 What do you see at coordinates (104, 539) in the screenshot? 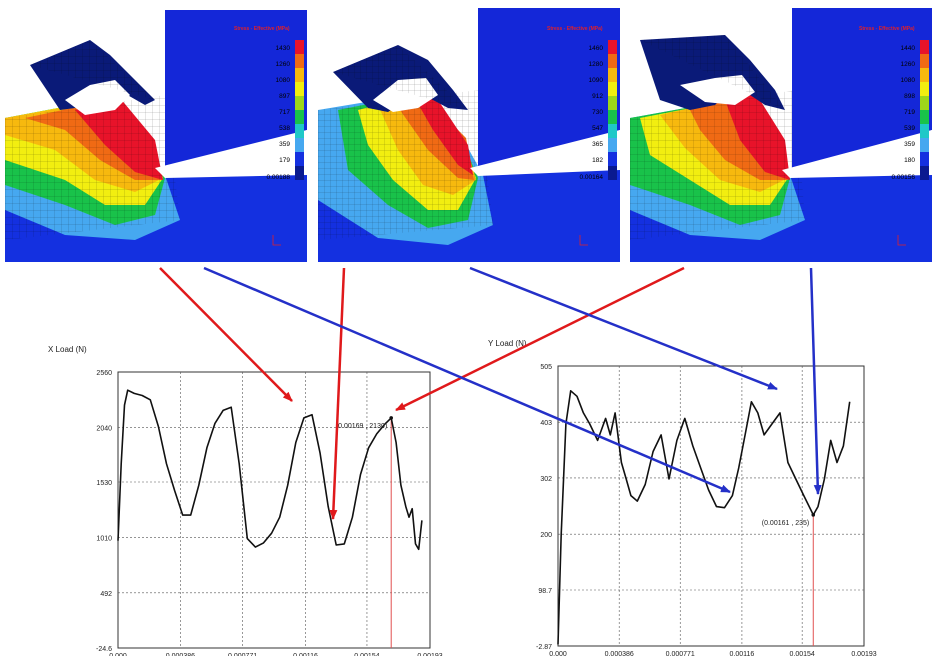
I see `y-tick-label: 1010` at bounding box center [104, 539].